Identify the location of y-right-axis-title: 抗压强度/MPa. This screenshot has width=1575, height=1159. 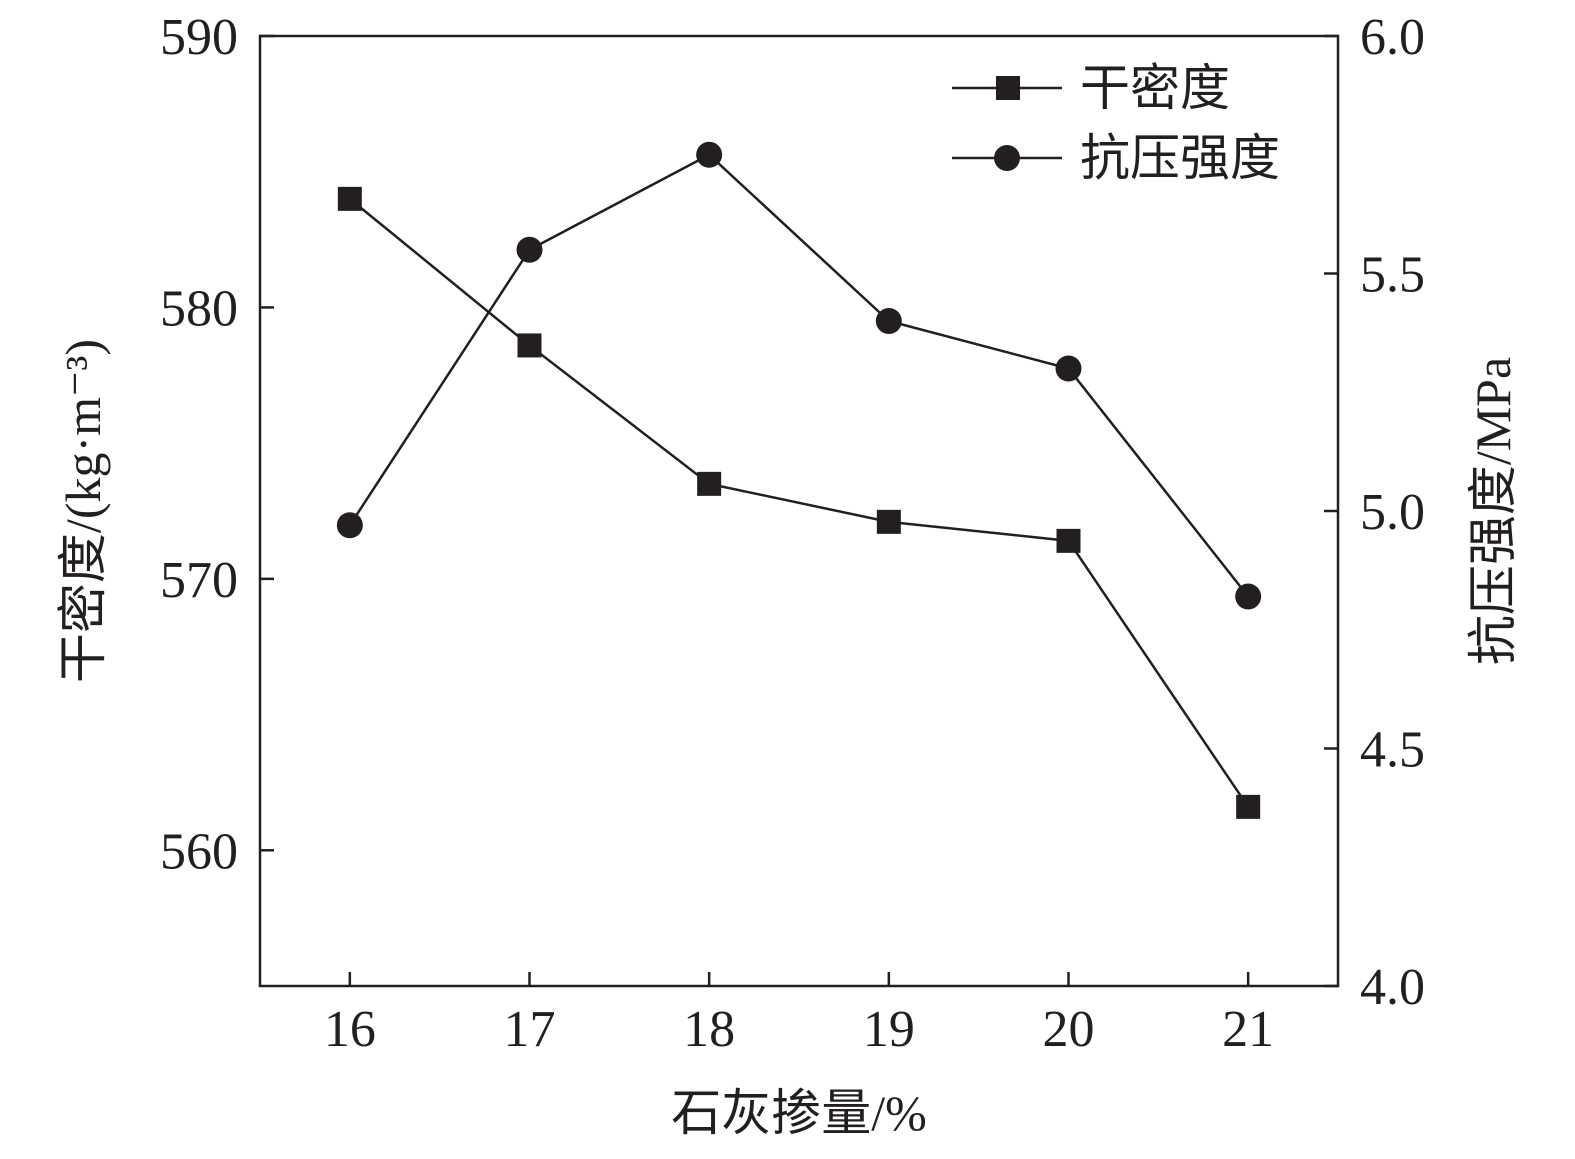
(1493, 511).